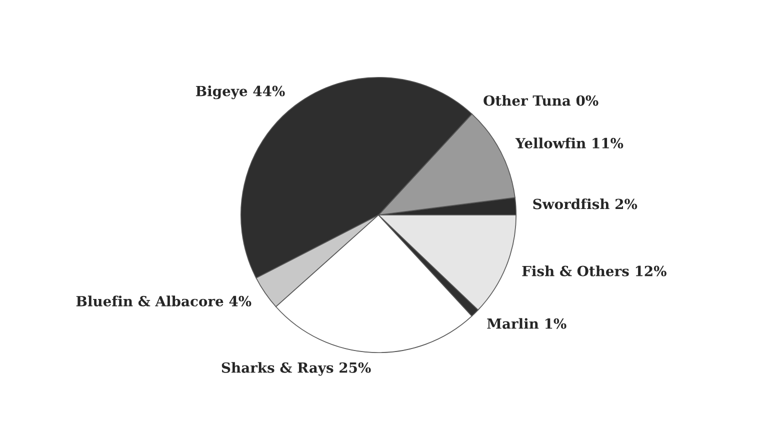 The height and width of the screenshot is (430, 757). I want to click on slice-label: Sharks & Rays 25%, so click(296, 369).